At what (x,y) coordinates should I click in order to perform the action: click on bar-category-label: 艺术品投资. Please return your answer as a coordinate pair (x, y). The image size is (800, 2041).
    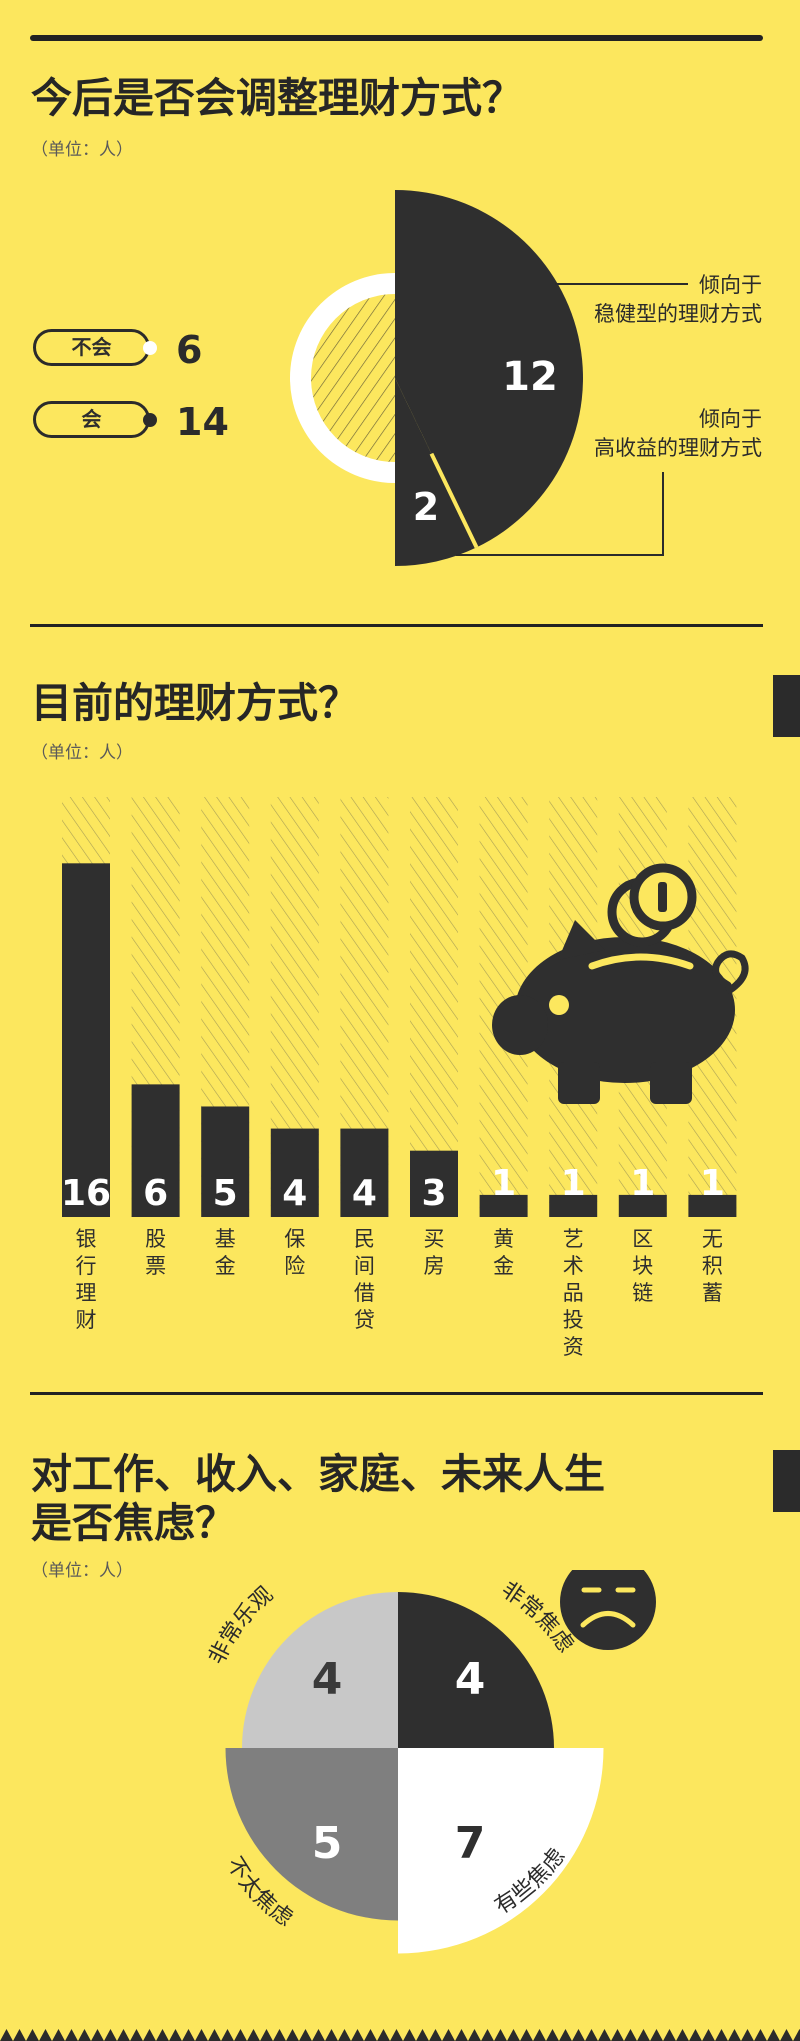
    Looking at the image, I should click on (573, 1293).